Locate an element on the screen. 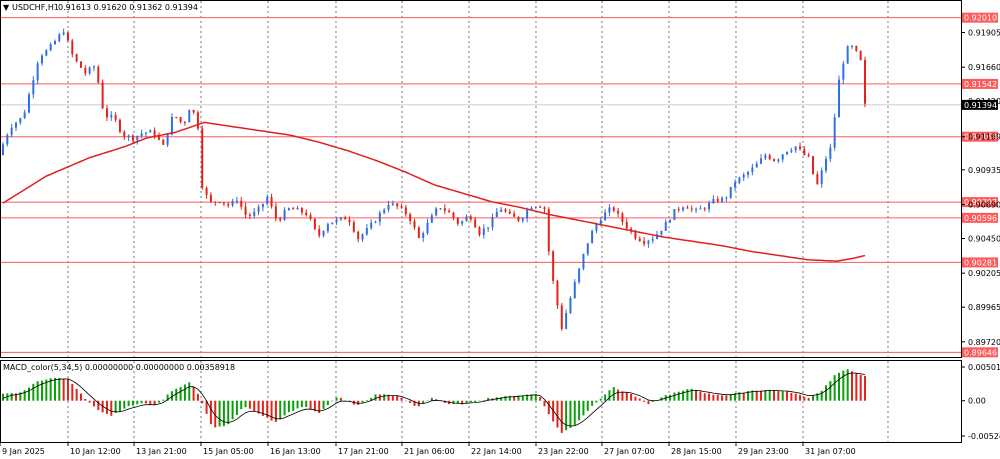 Image resolution: width=1000 pixels, height=459 pixels. time-tick-label: 28 Jan 15:00 is located at coordinates (696, 451).